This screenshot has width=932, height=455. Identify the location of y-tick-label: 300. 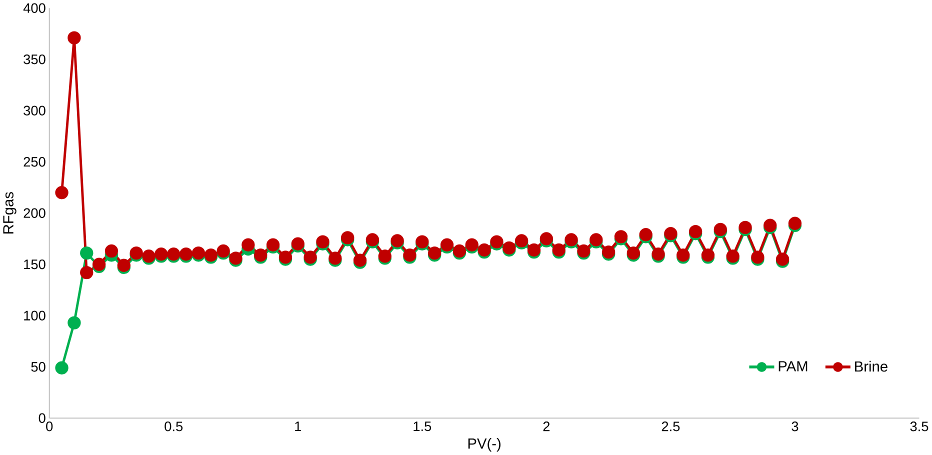
(35, 111).